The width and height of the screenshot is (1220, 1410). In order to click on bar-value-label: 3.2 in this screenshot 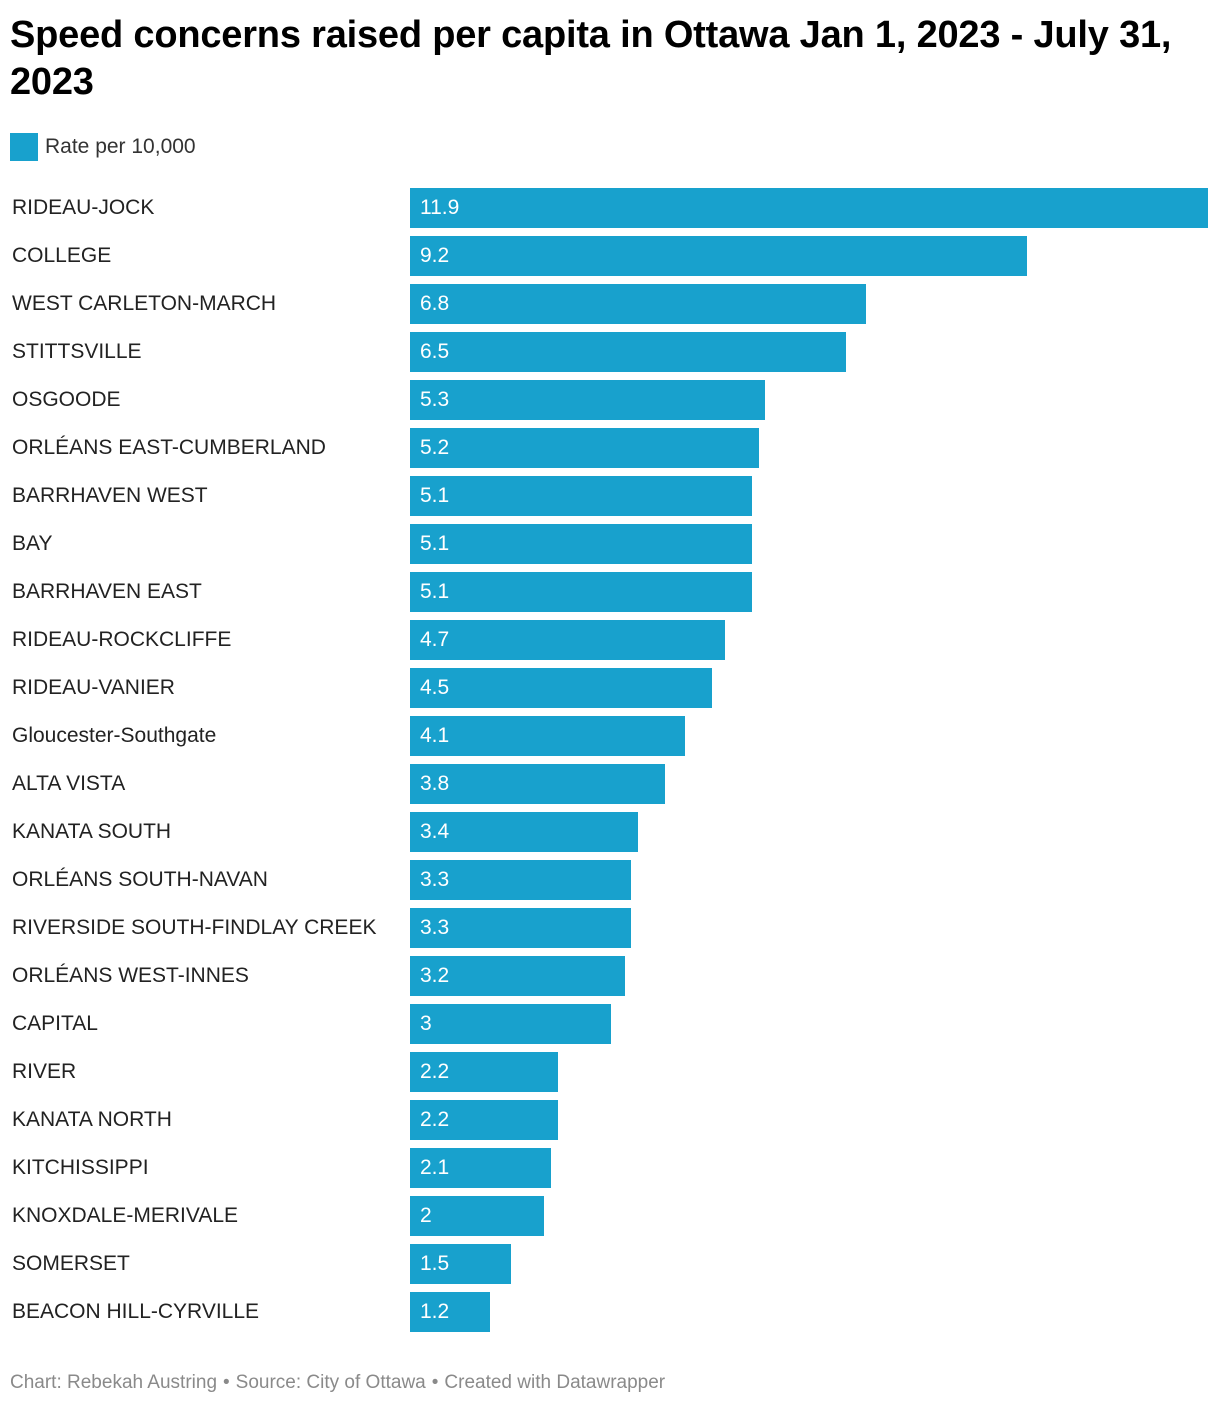, I will do `click(435, 975)`.